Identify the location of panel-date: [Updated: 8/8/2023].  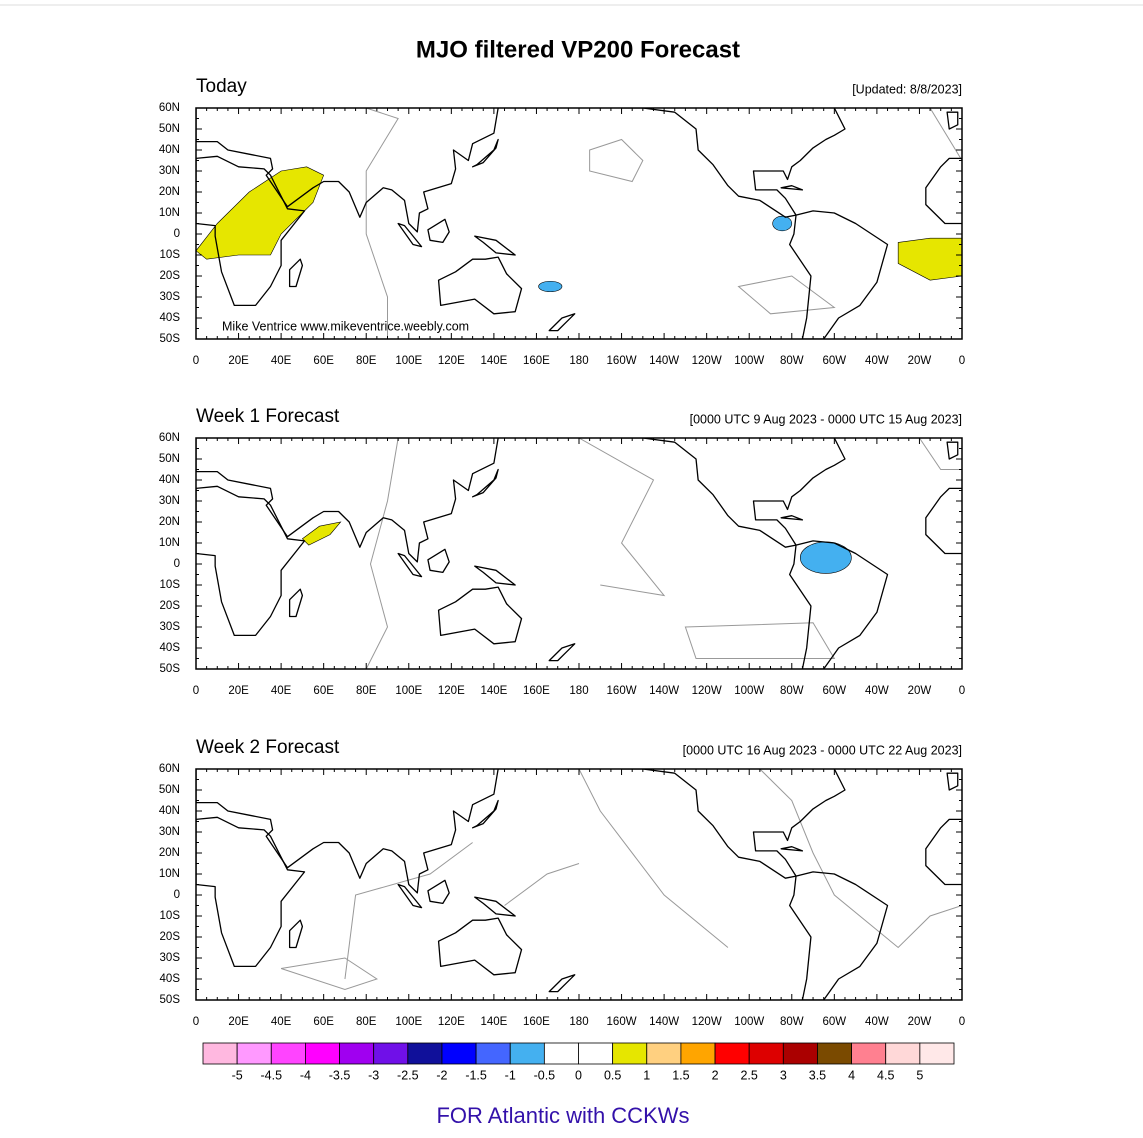
(907, 89).